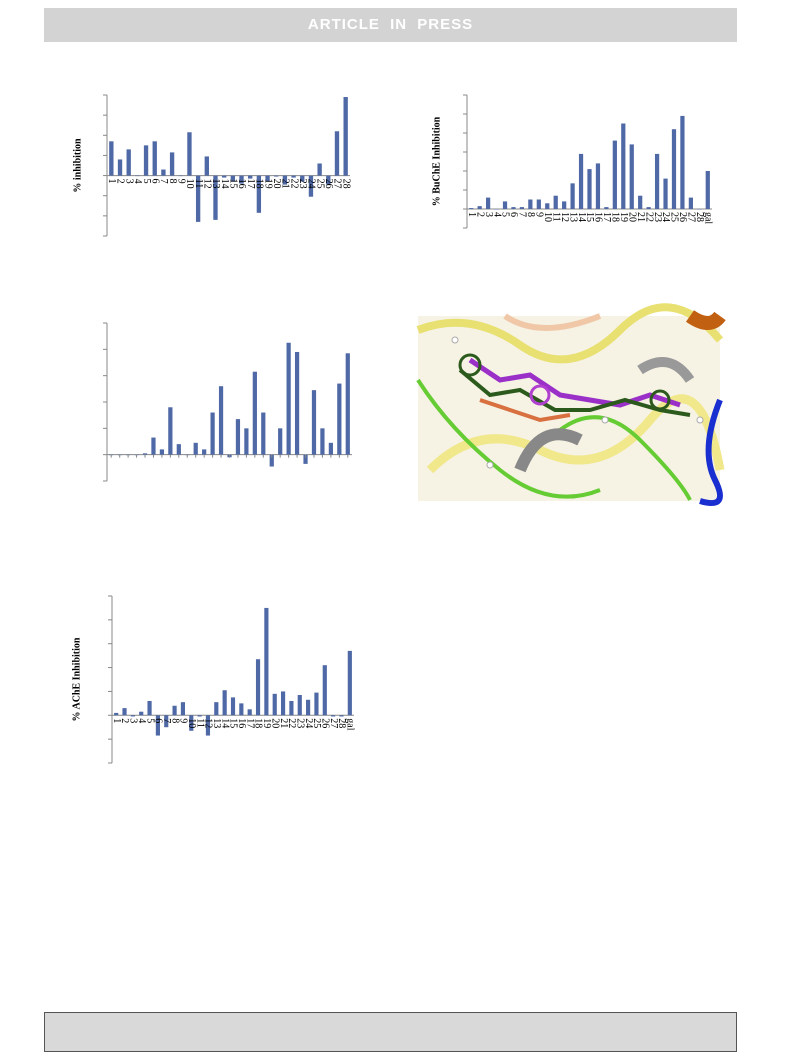 This screenshot has width=793, height=1057. I want to click on header: ARTICLE IN PRESS, so click(390, 25).